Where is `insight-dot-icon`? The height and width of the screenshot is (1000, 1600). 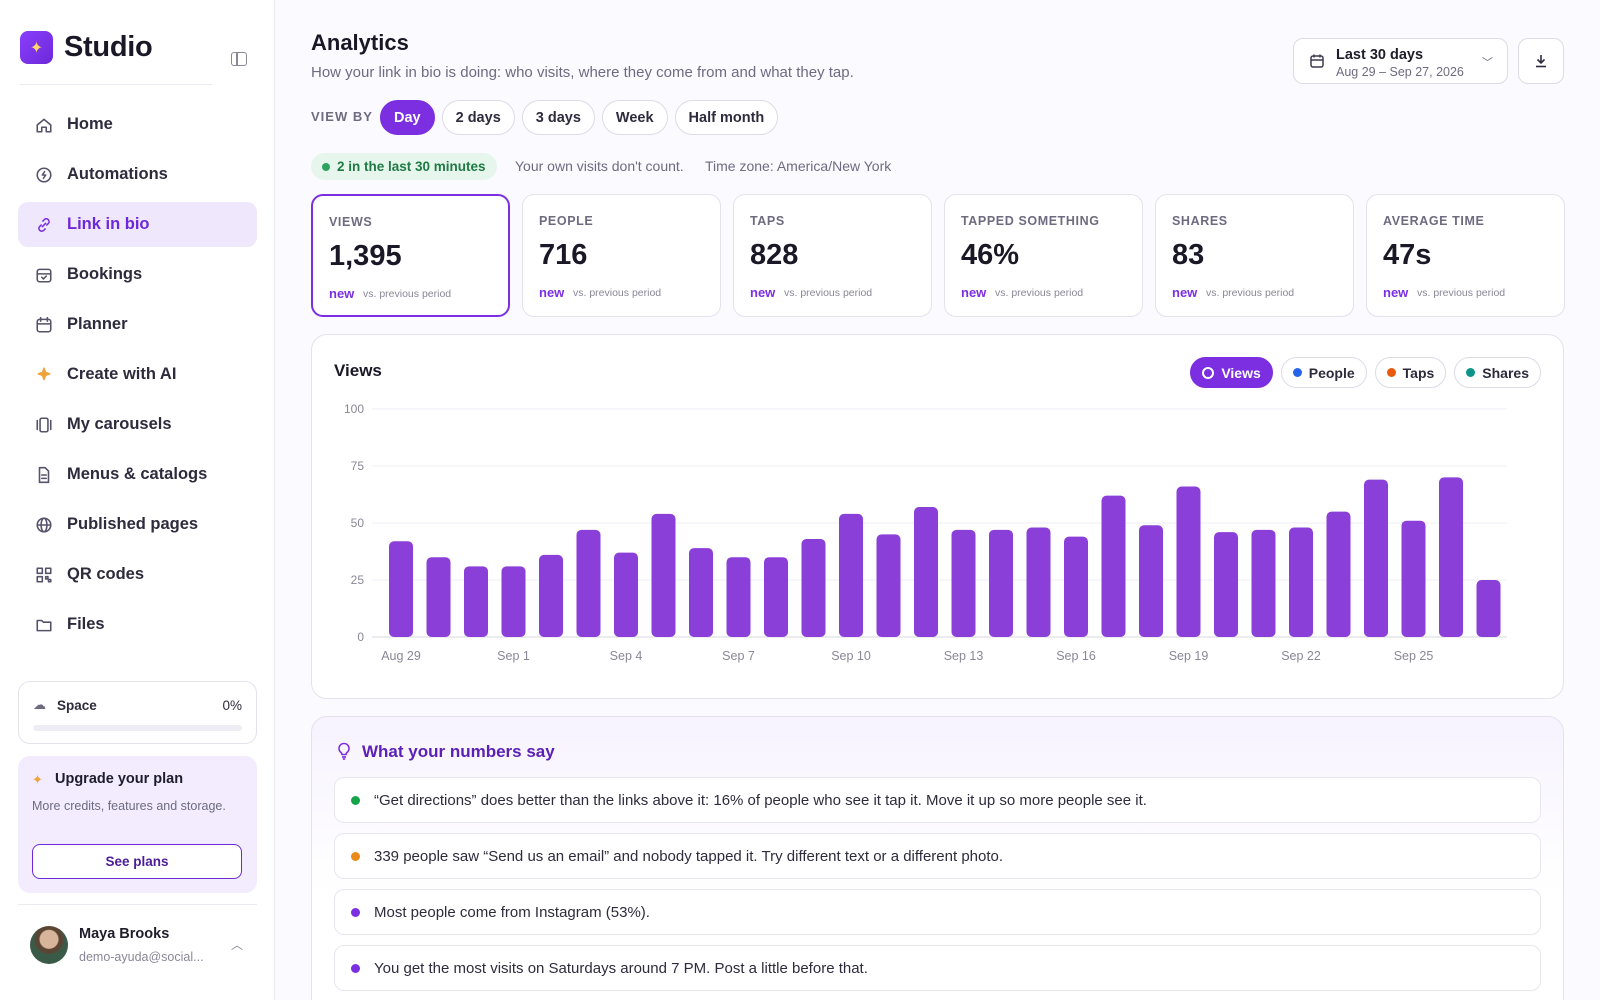
insight-dot-icon is located at coordinates (355, 912).